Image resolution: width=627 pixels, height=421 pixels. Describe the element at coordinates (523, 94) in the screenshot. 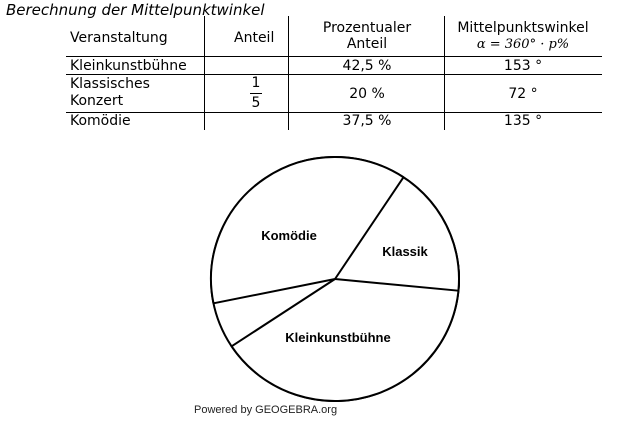

I see `row-2-angle: 72 °` at that location.